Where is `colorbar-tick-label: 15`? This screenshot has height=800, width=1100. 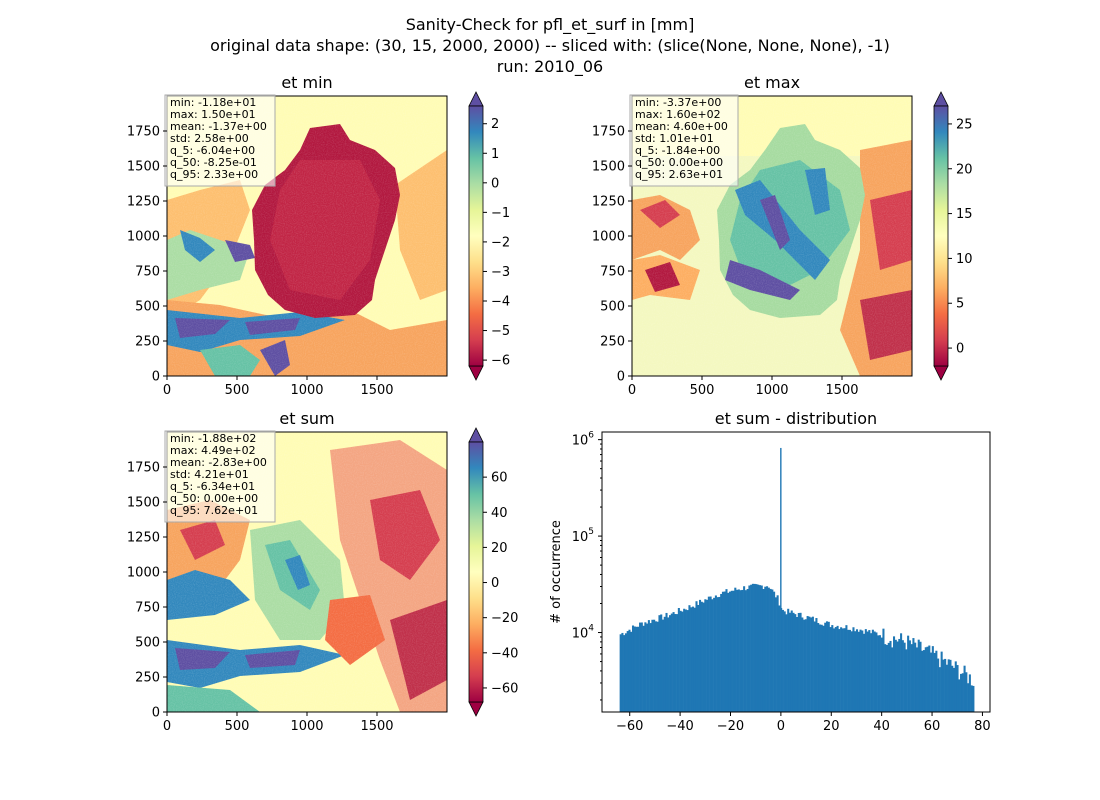
colorbar-tick-label: 15 is located at coordinates (964, 214).